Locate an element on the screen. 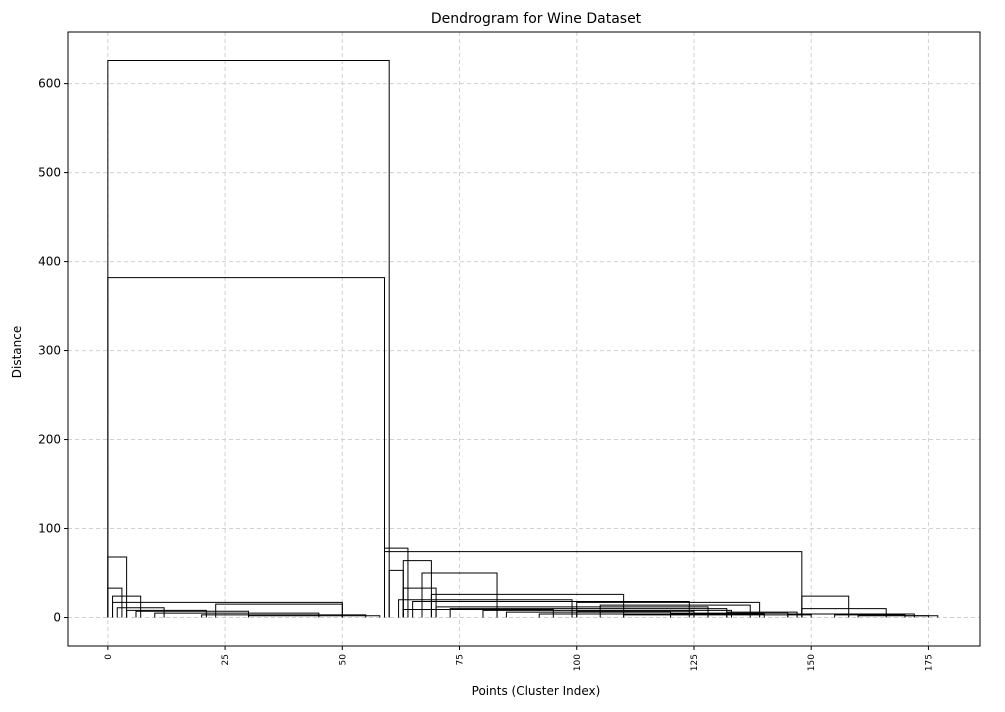 The image size is (1005, 712). x-tick-label: 75 is located at coordinates (461, 659).